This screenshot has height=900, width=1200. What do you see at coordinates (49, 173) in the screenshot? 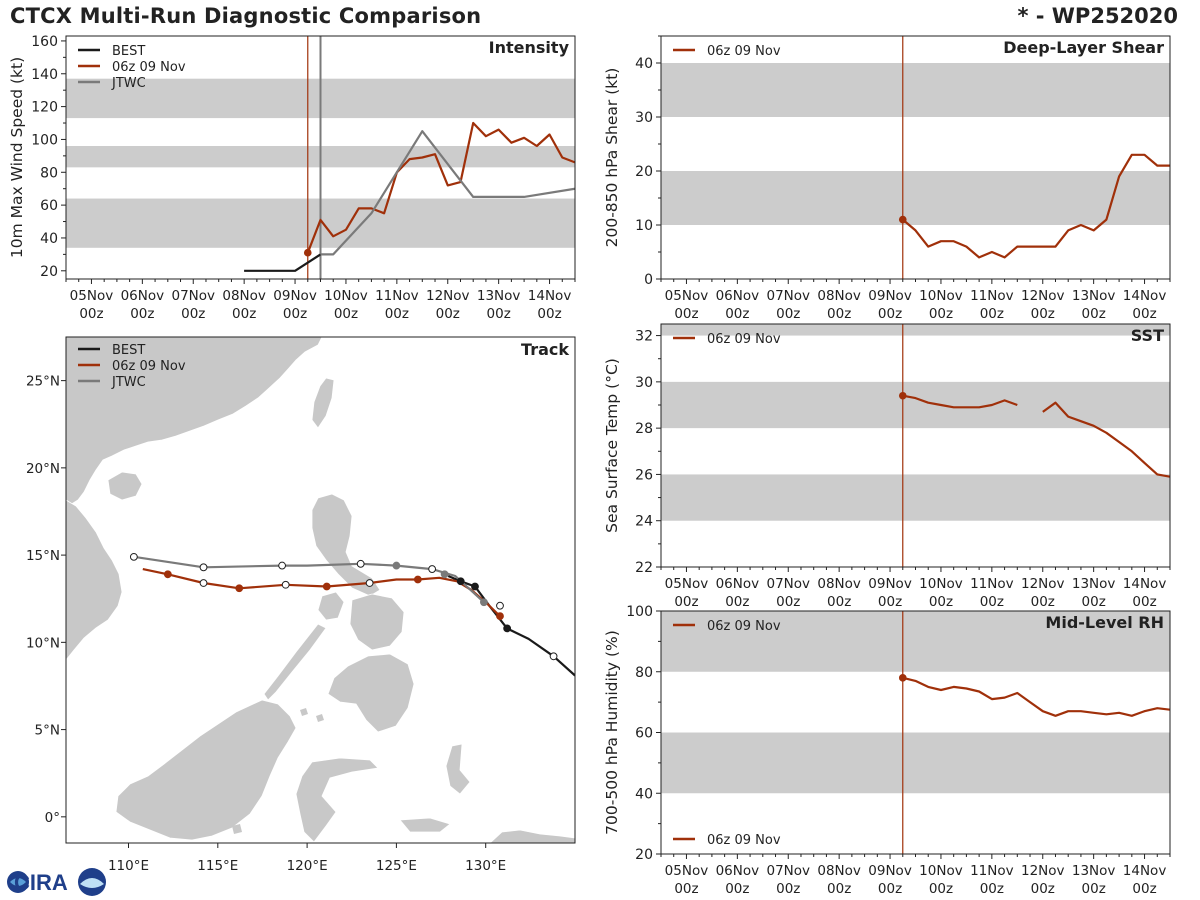
I see `intensity-ytick-label: 80` at bounding box center [49, 173].